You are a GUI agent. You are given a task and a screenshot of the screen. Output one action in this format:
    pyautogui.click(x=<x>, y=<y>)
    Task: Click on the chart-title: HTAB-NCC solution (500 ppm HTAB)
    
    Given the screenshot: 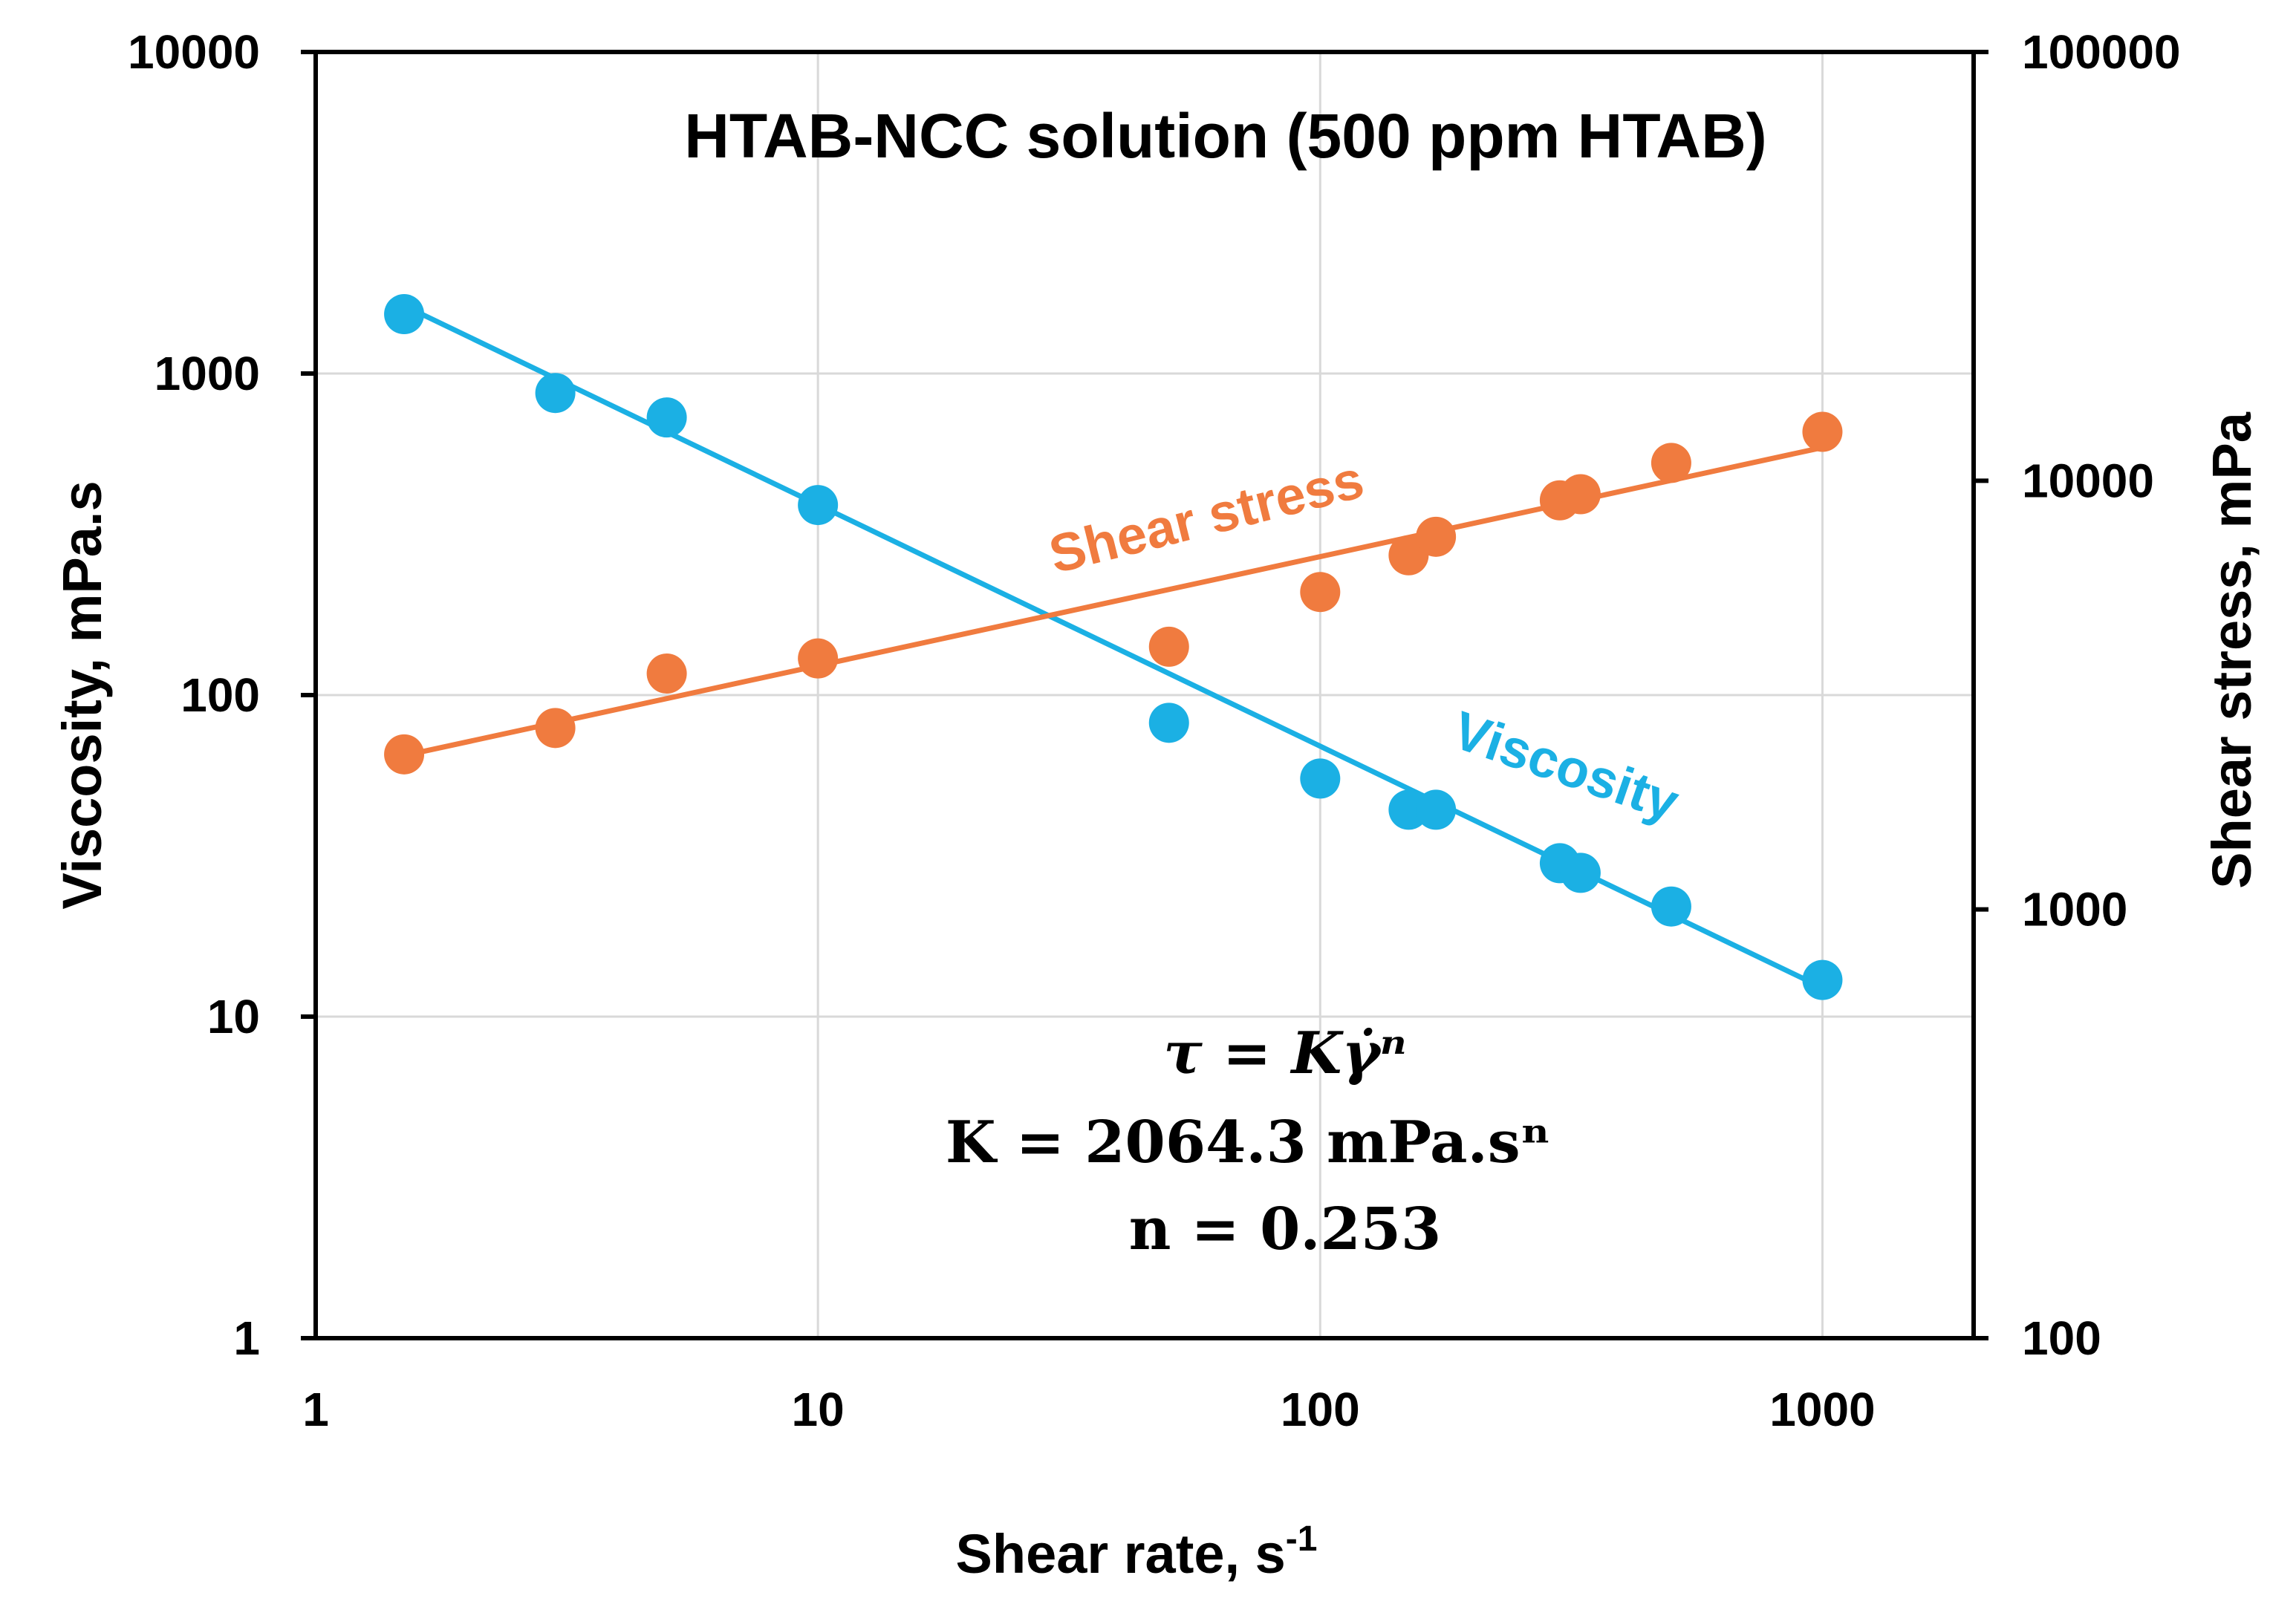 What is the action you would take?
    pyautogui.click(x=1225, y=136)
    